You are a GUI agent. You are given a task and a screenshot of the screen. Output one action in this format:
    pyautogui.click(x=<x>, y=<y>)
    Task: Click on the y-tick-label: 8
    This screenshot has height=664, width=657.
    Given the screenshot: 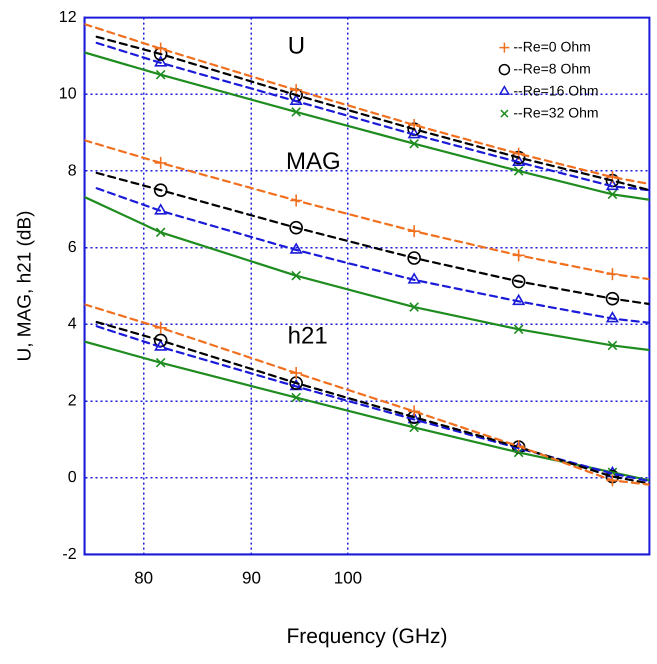 What is the action you would take?
    pyautogui.click(x=72, y=171)
    